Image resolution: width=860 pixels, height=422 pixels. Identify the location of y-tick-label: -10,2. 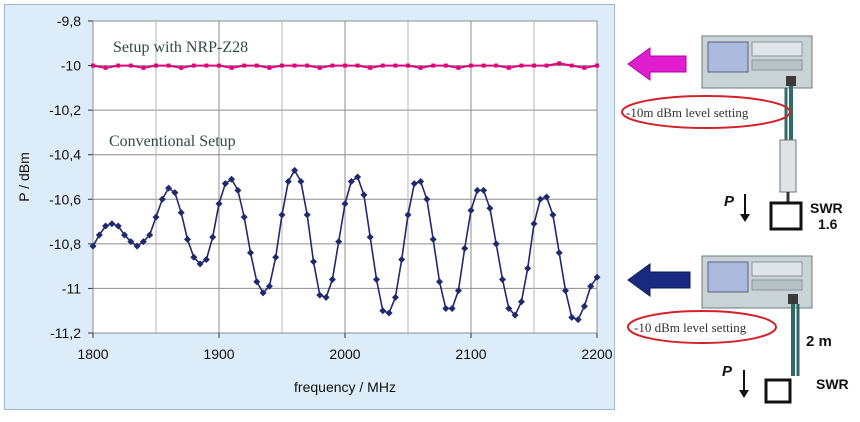
(65, 110).